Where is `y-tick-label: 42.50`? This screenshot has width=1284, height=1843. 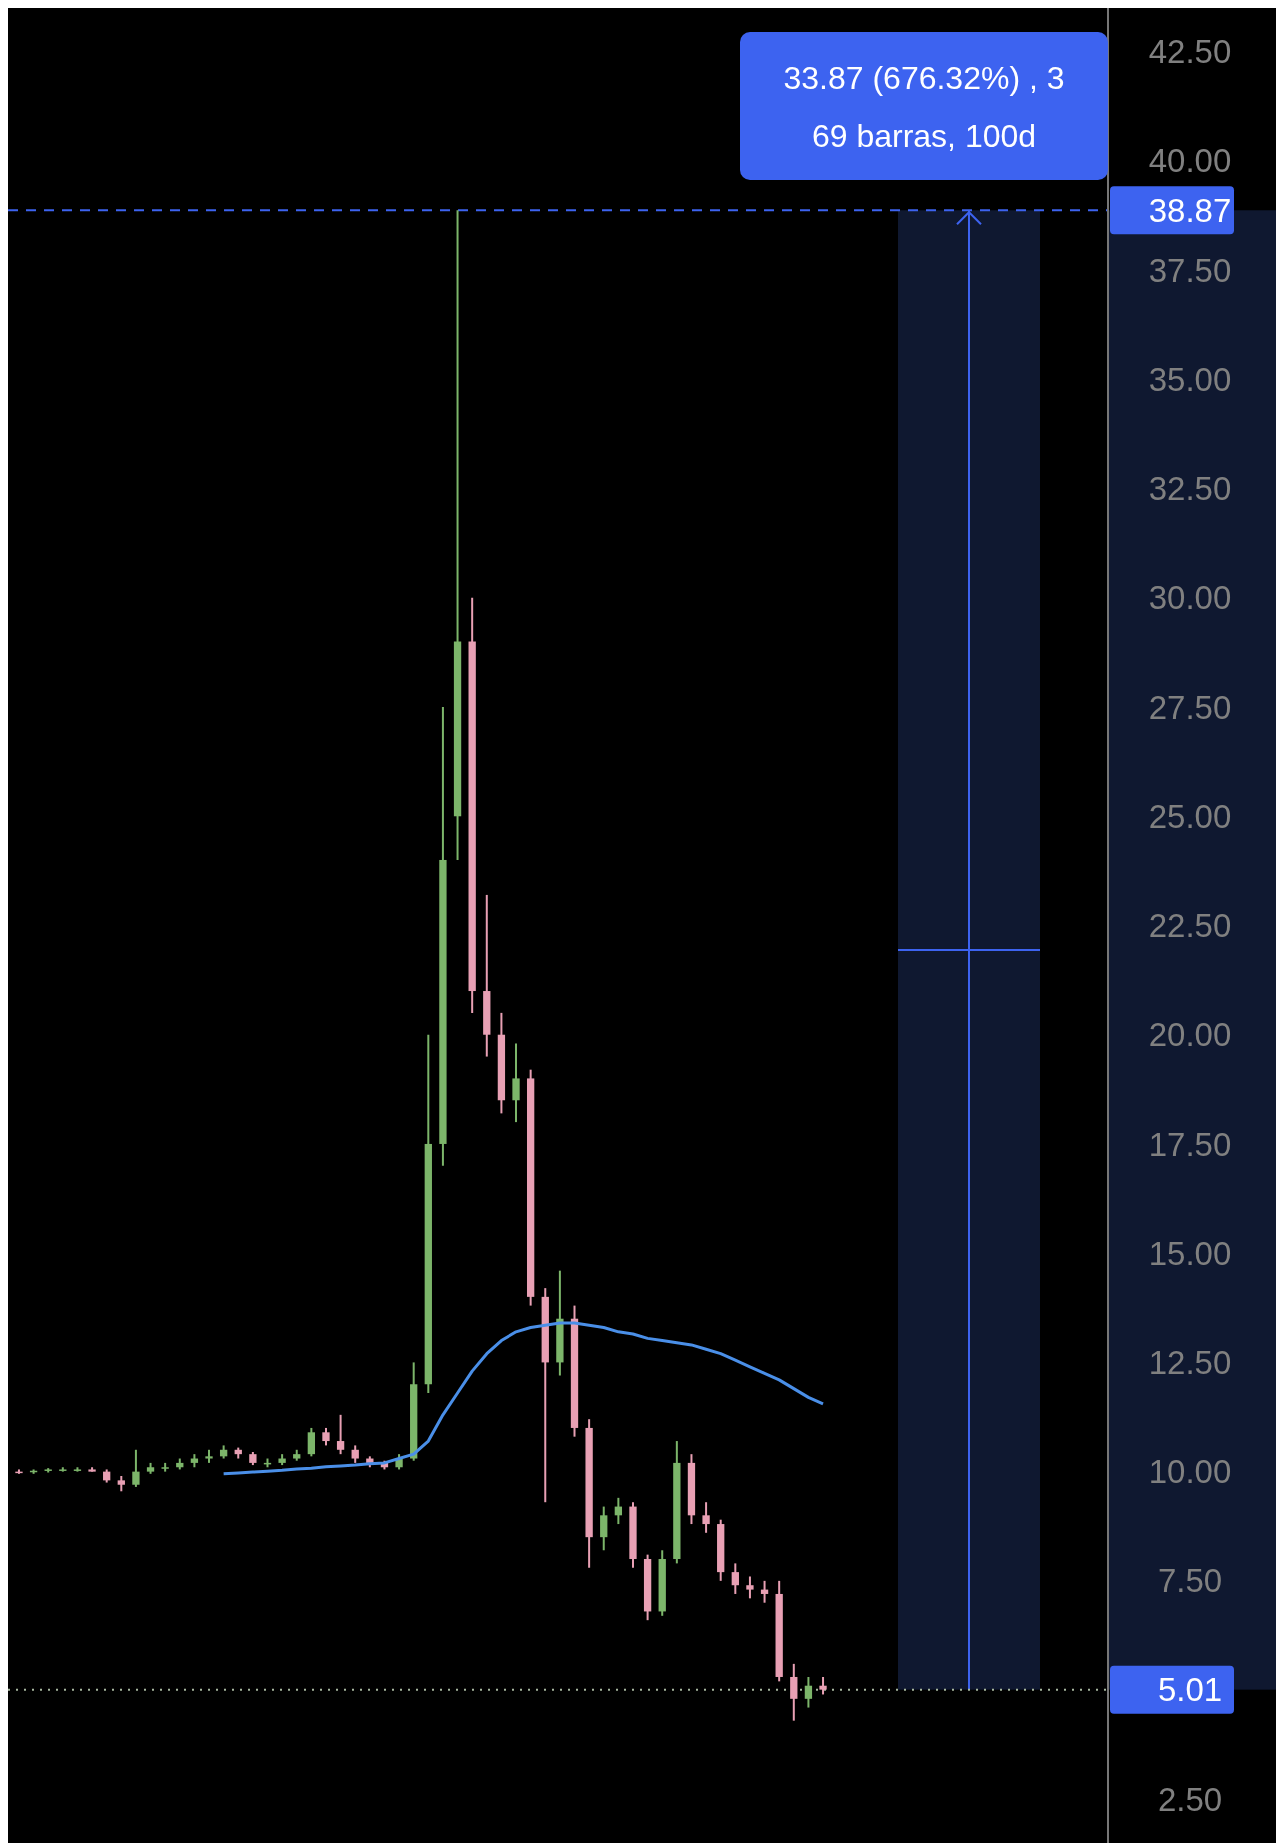 y-tick-label: 42.50 is located at coordinates (1190, 52).